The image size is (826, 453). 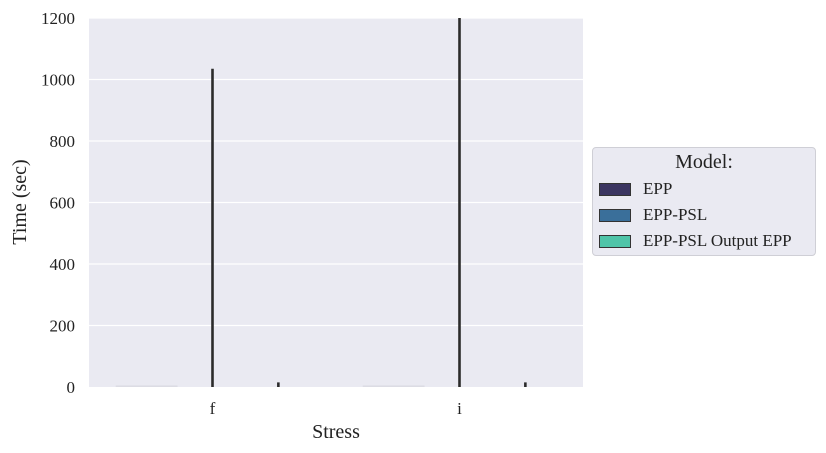 What do you see at coordinates (635, 189) in the screenshot?
I see `legend-item-epp: EPP` at bounding box center [635, 189].